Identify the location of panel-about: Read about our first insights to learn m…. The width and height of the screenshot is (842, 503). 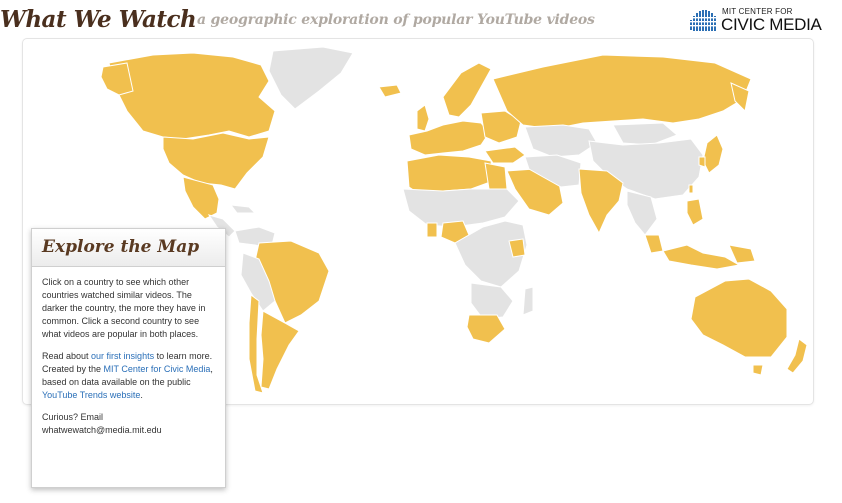
(130, 376).